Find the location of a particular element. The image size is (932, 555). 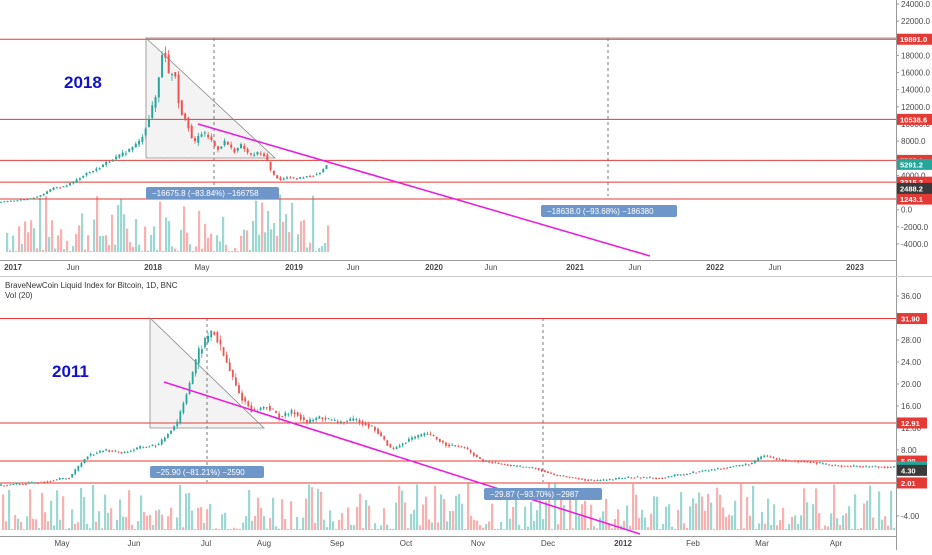

price-badge is located at coordinates (914, 188).